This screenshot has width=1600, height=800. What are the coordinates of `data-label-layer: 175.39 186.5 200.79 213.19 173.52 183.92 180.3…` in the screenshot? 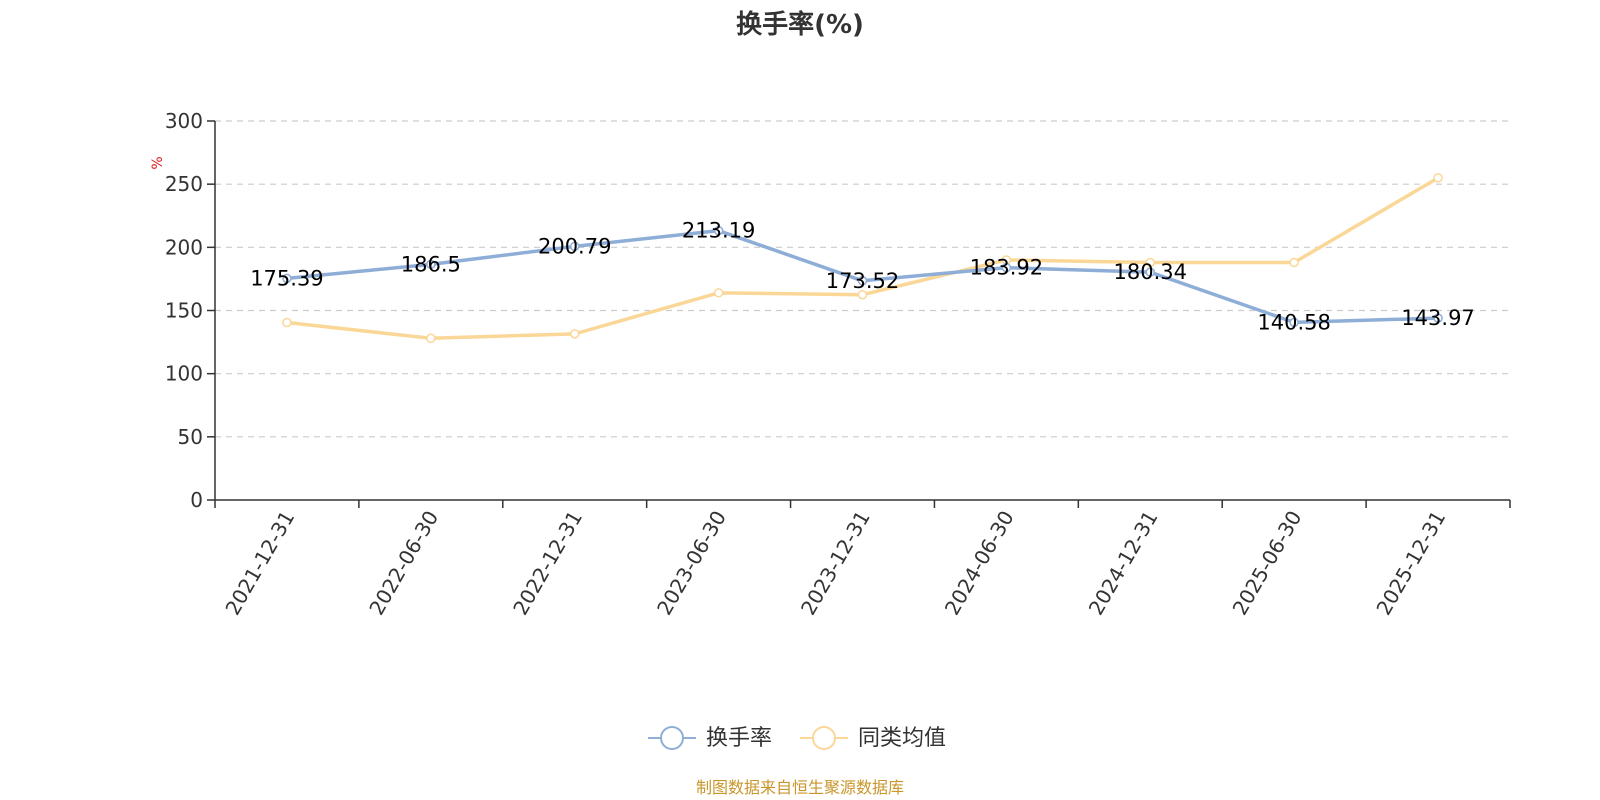 It's located at (862, 277).